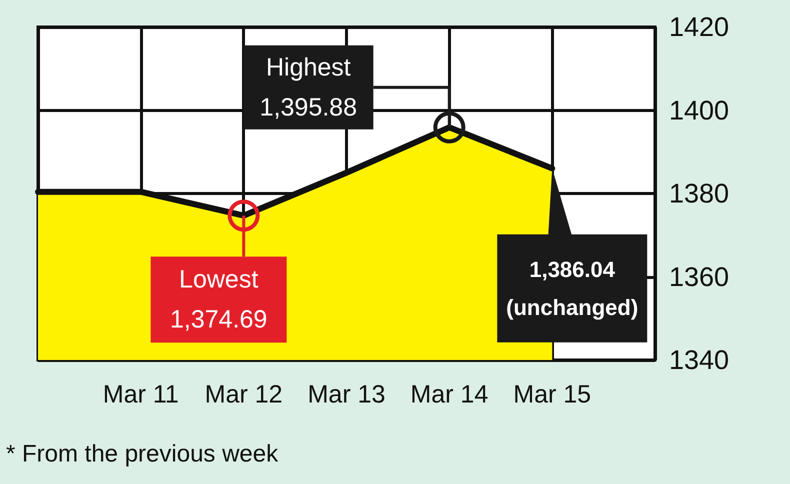 This screenshot has height=484, width=790. Describe the element at coordinates (308, 87) in the screenshot. I see `annotation: Highest 1,395.88` at that location.